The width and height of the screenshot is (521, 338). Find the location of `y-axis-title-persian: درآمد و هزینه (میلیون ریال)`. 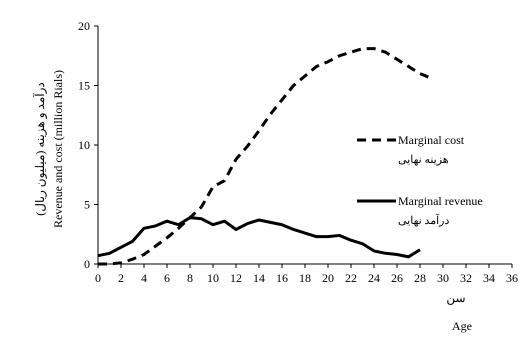

y-axis-title-persian: درآمد و هزینه (میلیون ریال) is located at coordinates (39, 149).